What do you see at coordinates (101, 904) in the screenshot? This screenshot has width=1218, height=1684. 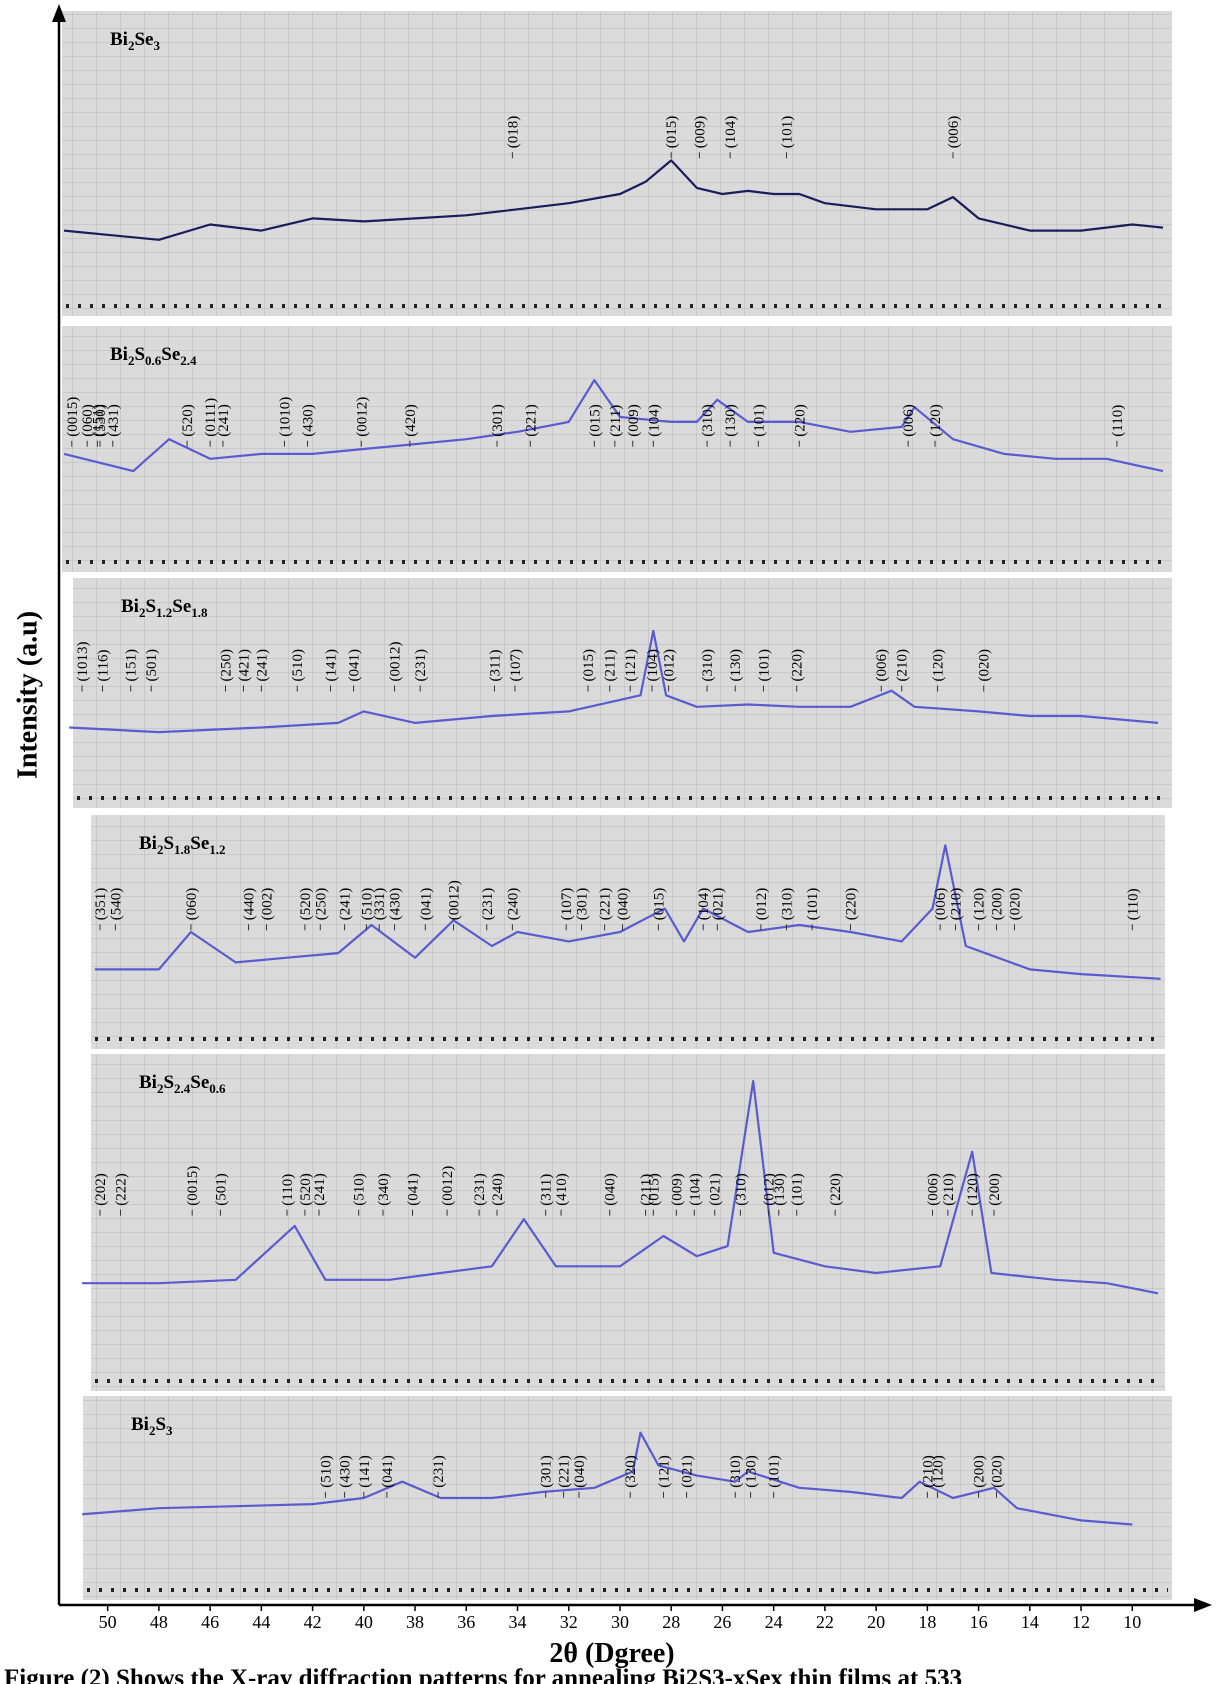 I see `peak-label: (351)` at bounding box center [101, 904].